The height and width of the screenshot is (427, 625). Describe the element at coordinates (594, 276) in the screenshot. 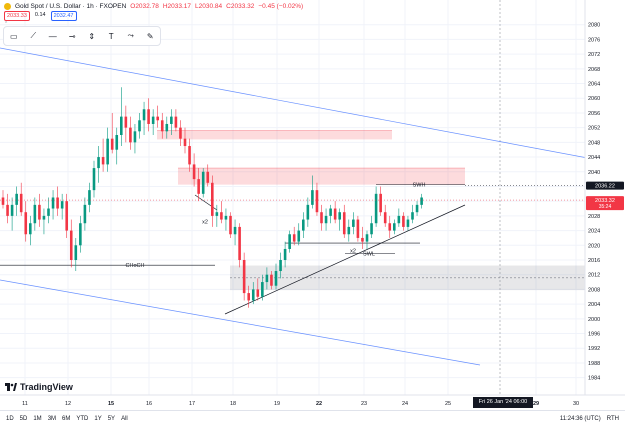

I see `y-tick-label: 2012` at that location.